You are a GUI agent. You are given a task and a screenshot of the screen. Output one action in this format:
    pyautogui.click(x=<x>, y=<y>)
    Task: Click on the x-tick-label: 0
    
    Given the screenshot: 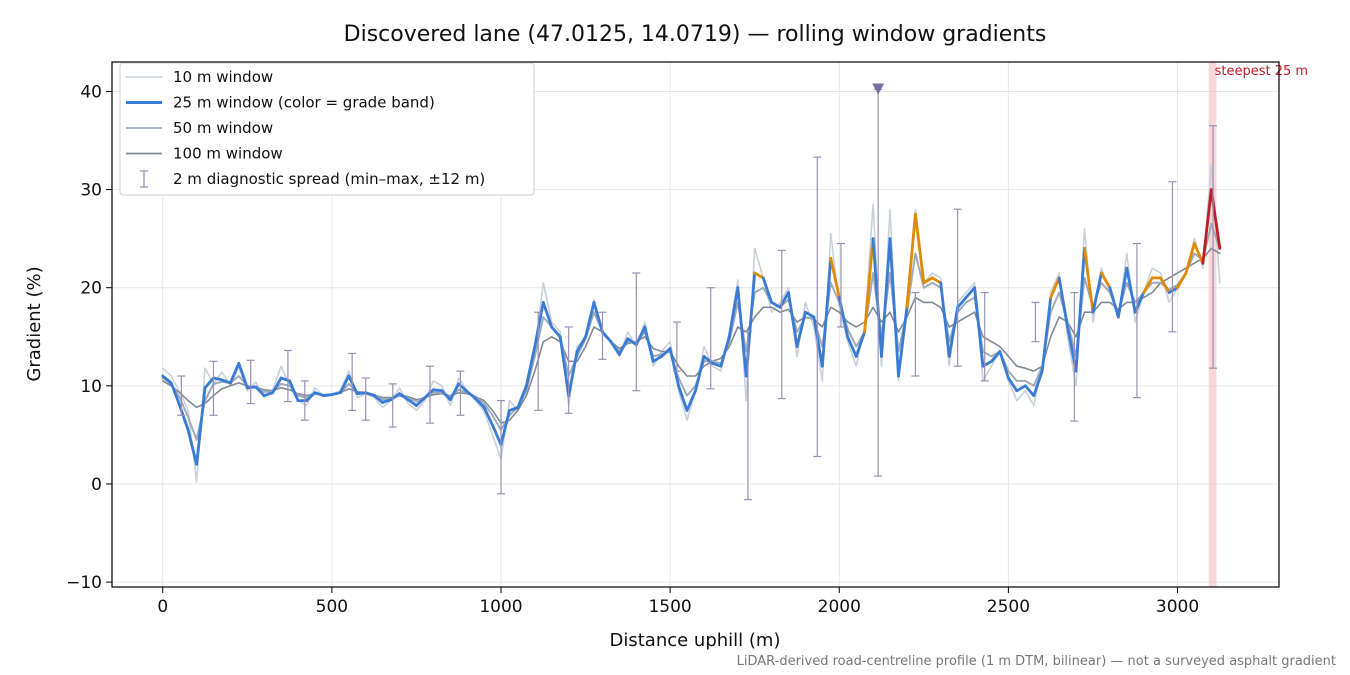 What is the action you would take?
    pyautogui.click(x=162, y=607)
    